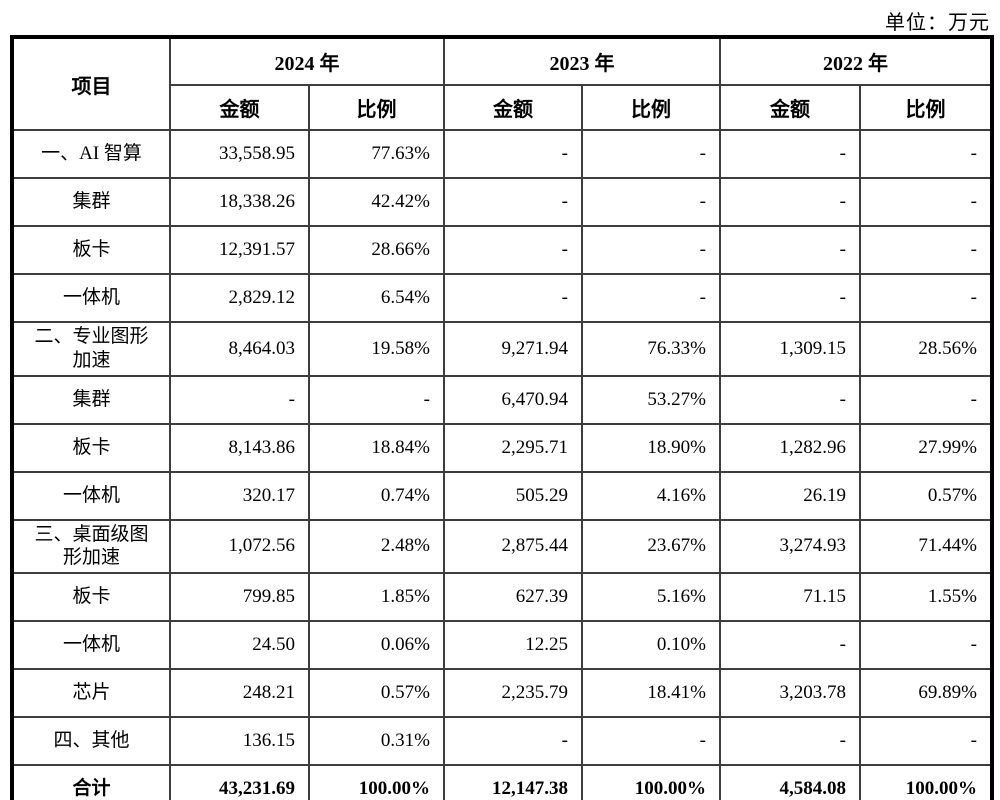 This screenshot has width=1000, height=800. Describe the element at coordinates (239, 298) in the screenshot. I see `value-cell: 2,829.12` at that location.